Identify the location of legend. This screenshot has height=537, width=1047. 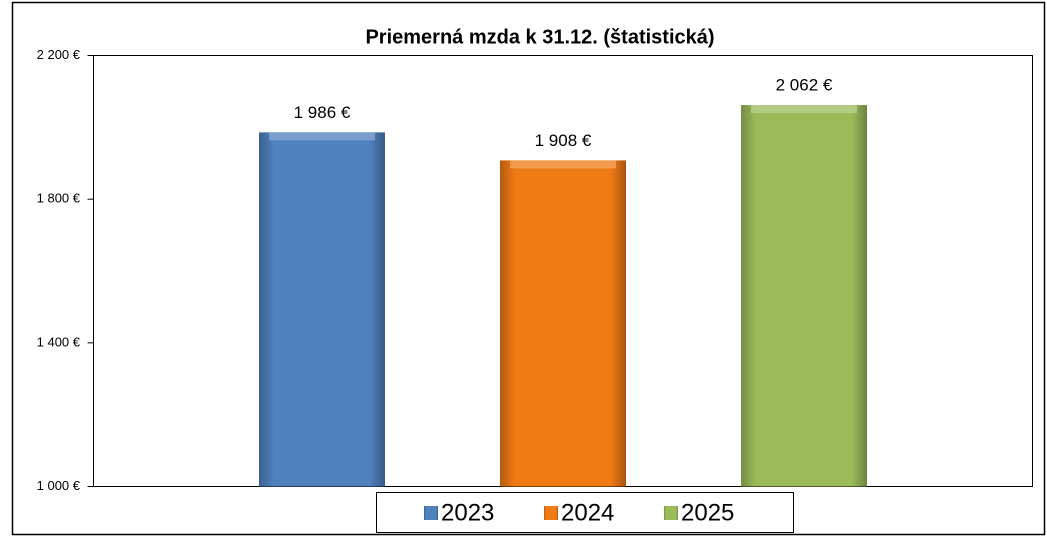
(585, 512).